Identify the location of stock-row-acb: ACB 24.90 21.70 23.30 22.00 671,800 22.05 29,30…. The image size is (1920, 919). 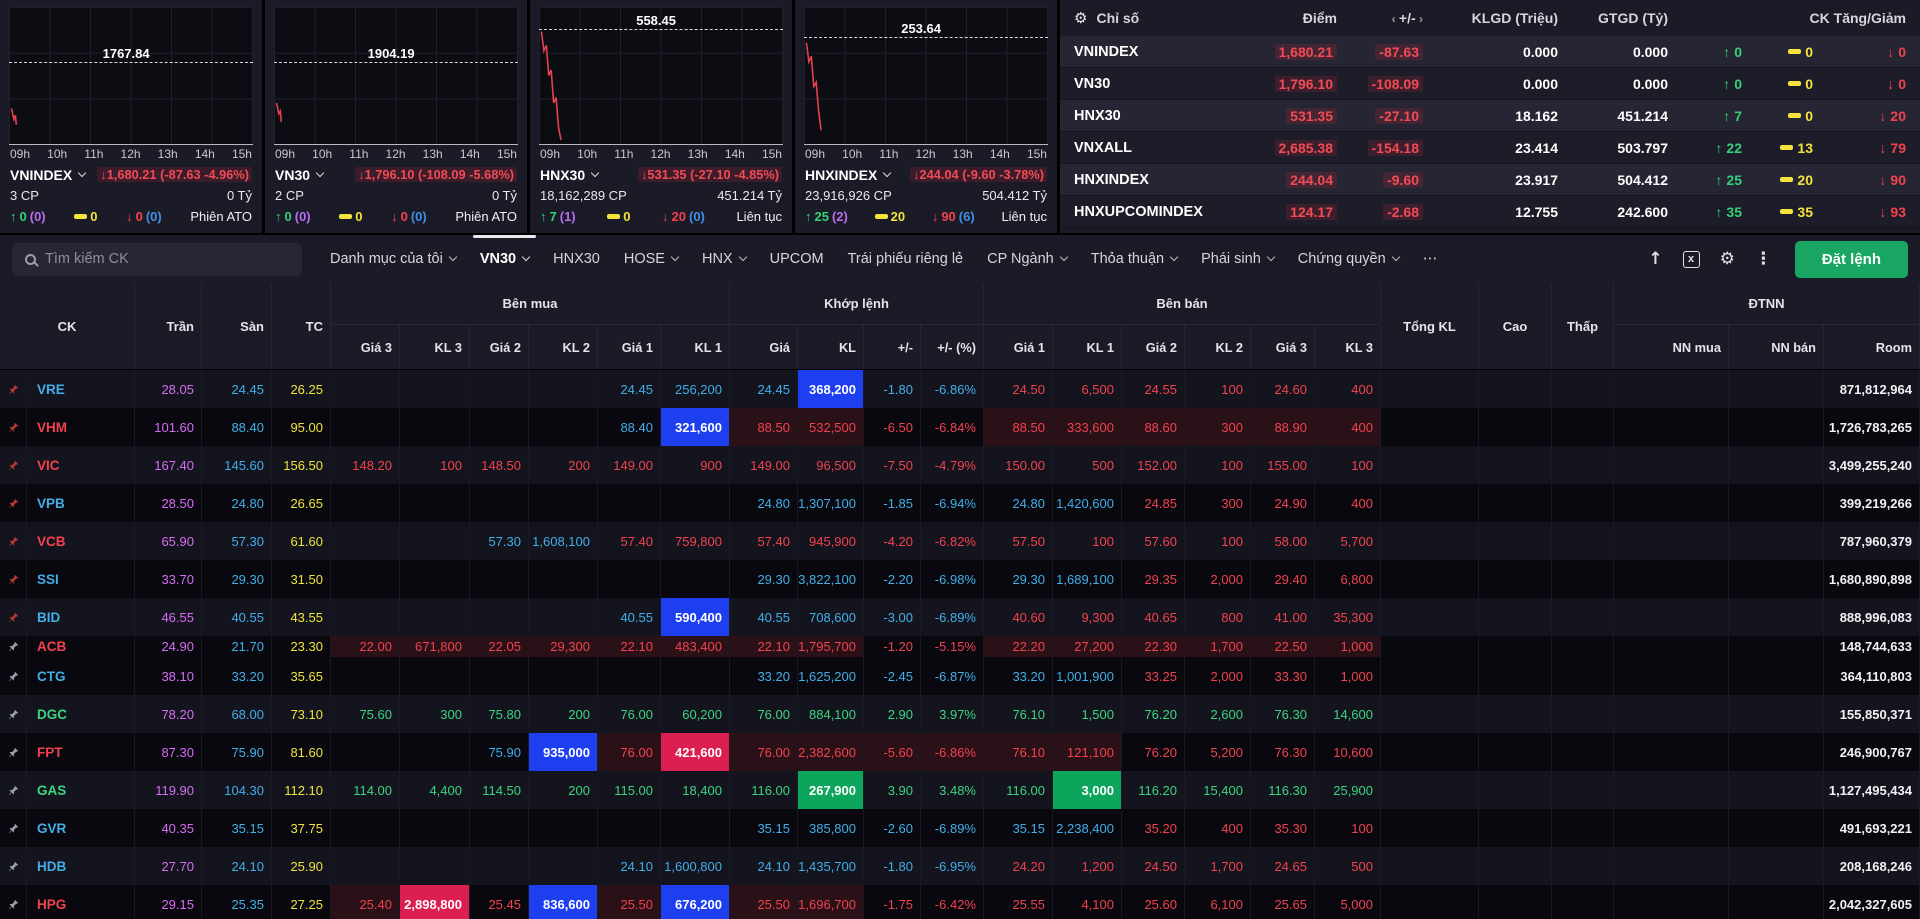
(960, 646).